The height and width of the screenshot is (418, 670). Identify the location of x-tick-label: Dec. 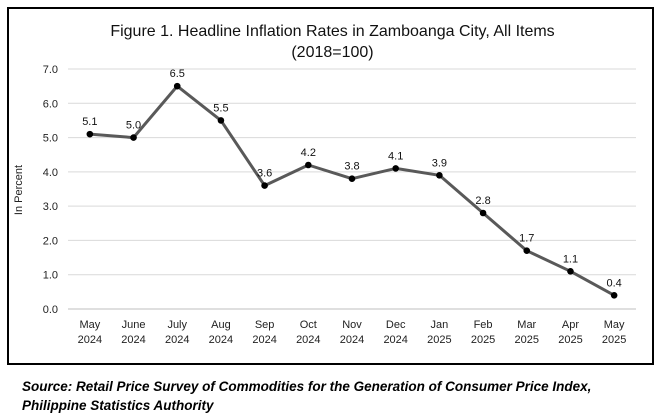
(396, 325).